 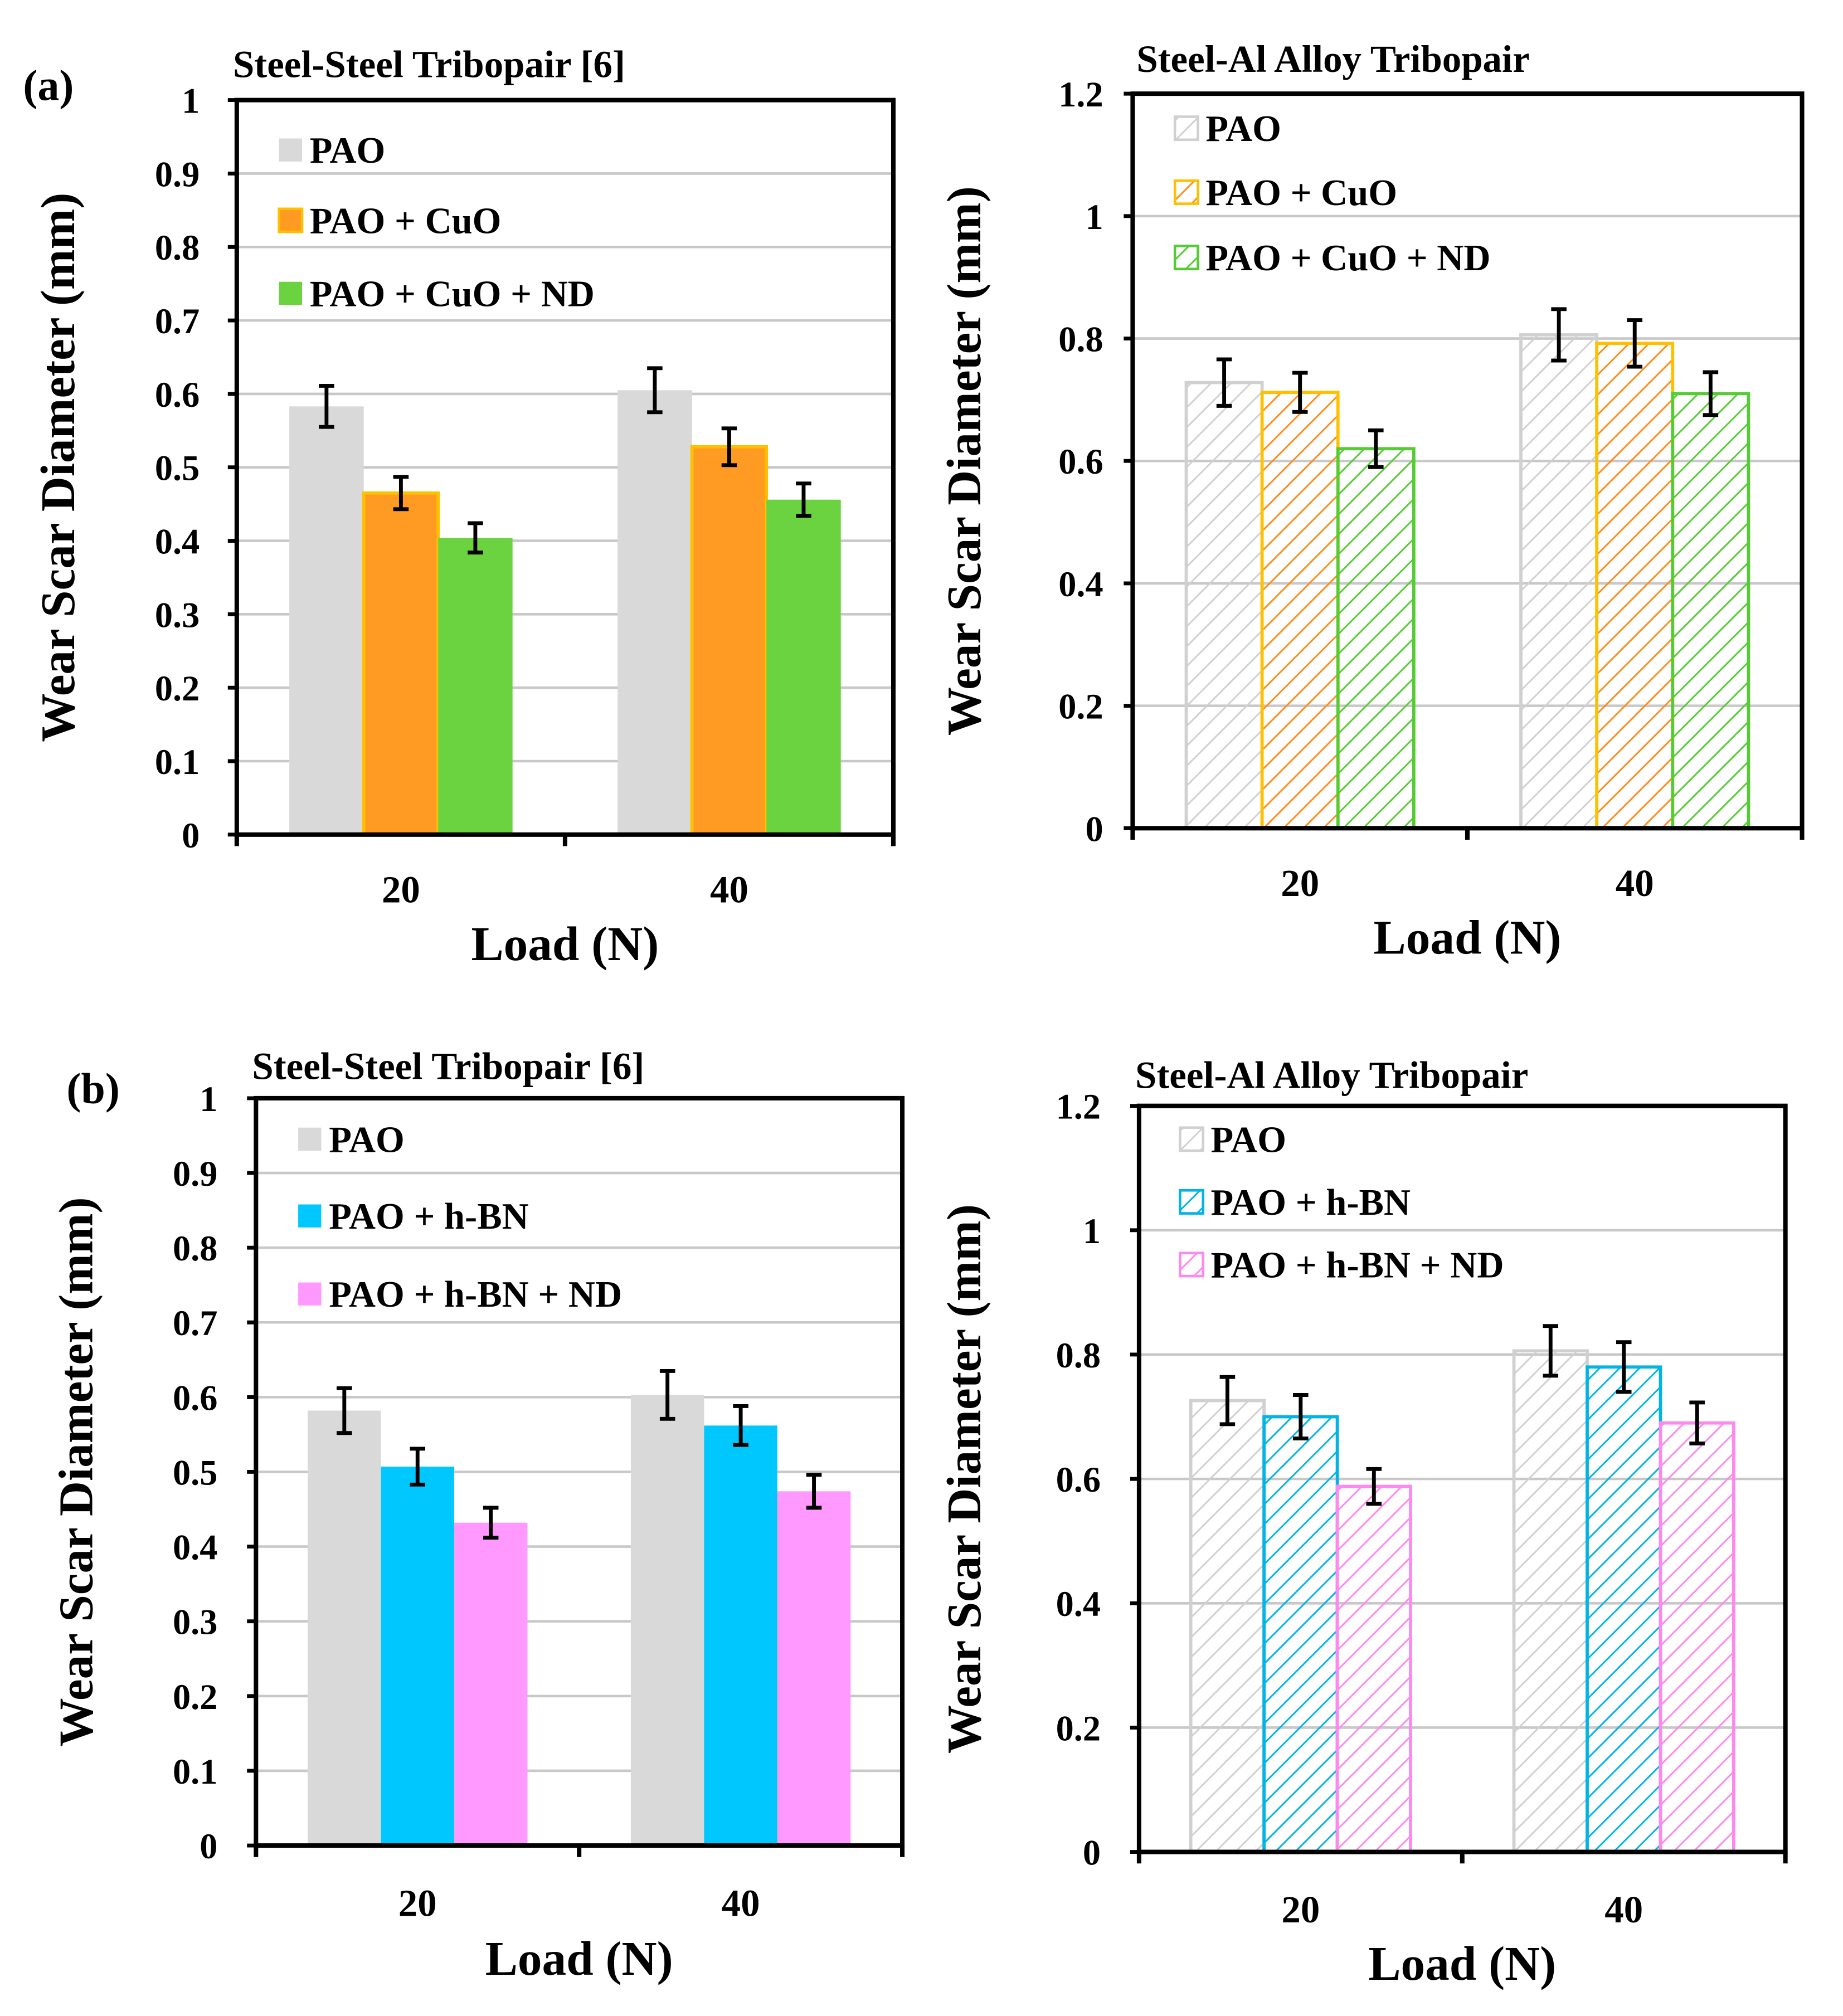 I want to click on legend-label: PAO + CuO, so click(x=1301, y=193).